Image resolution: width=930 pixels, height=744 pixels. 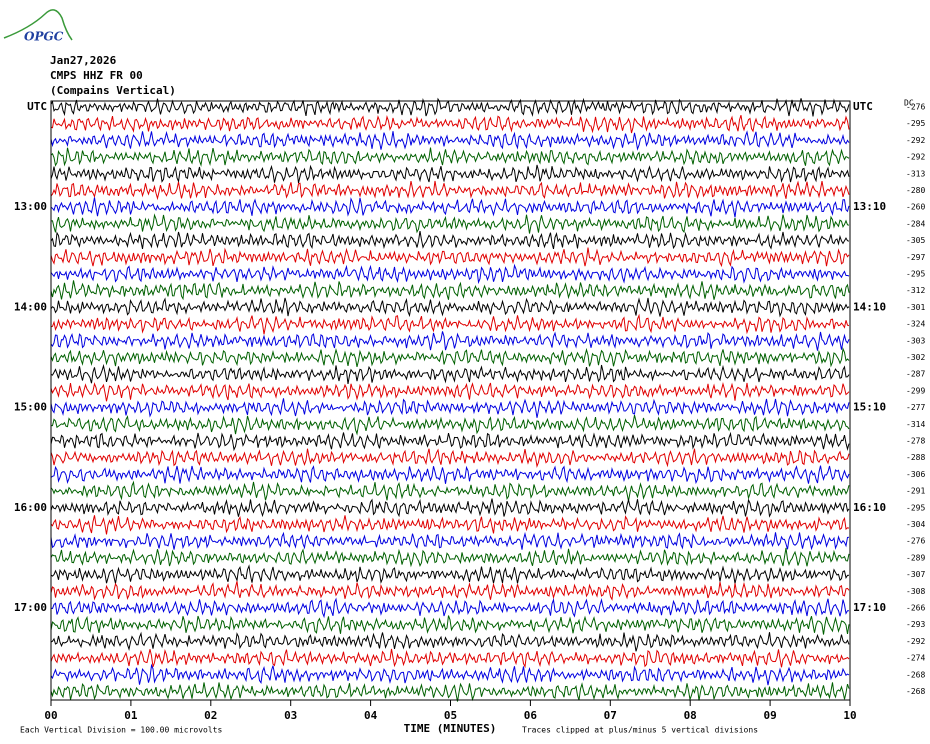 What do you see at coordinates (915, 424) in the screenshot?
I see `dc-offset: -314` at bounding box center [915, 424].